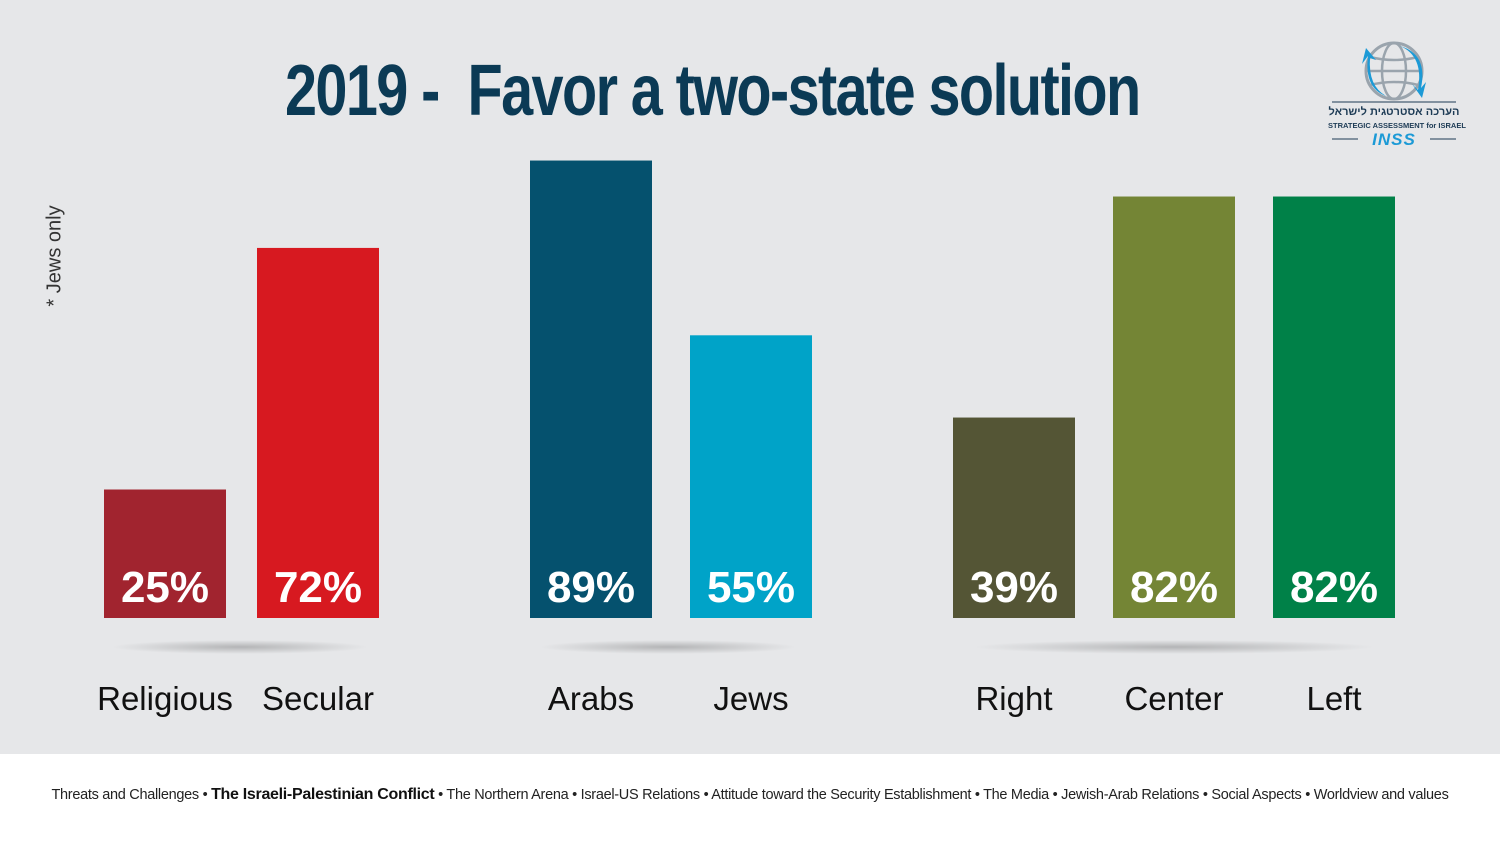  I want to click on footer-topic-7: Jewish-Arab Relations, so click(1130, 795).